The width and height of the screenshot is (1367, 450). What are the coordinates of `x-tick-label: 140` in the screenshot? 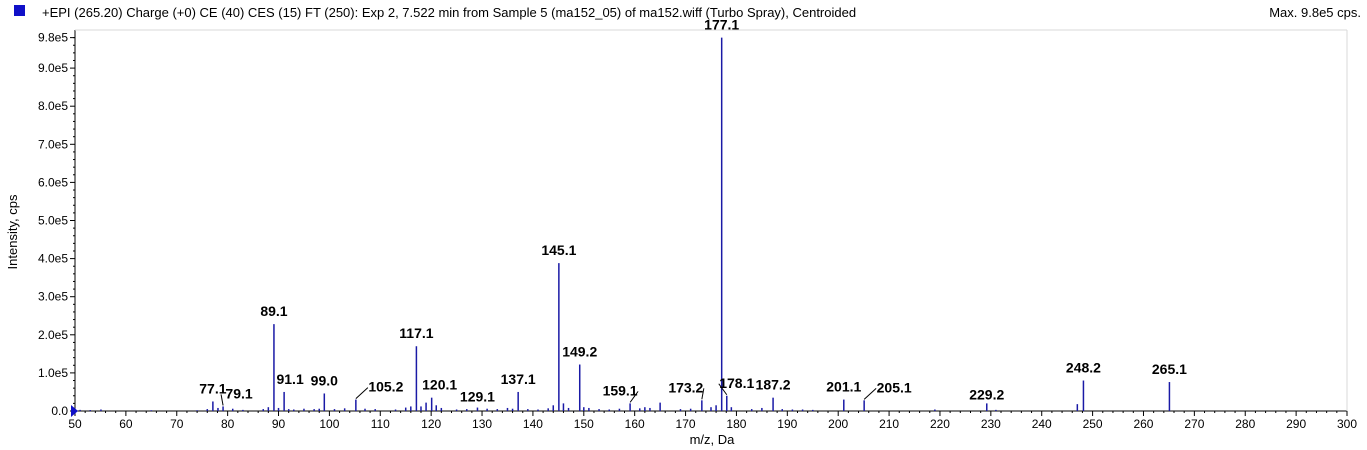 It's located at (533, 424).